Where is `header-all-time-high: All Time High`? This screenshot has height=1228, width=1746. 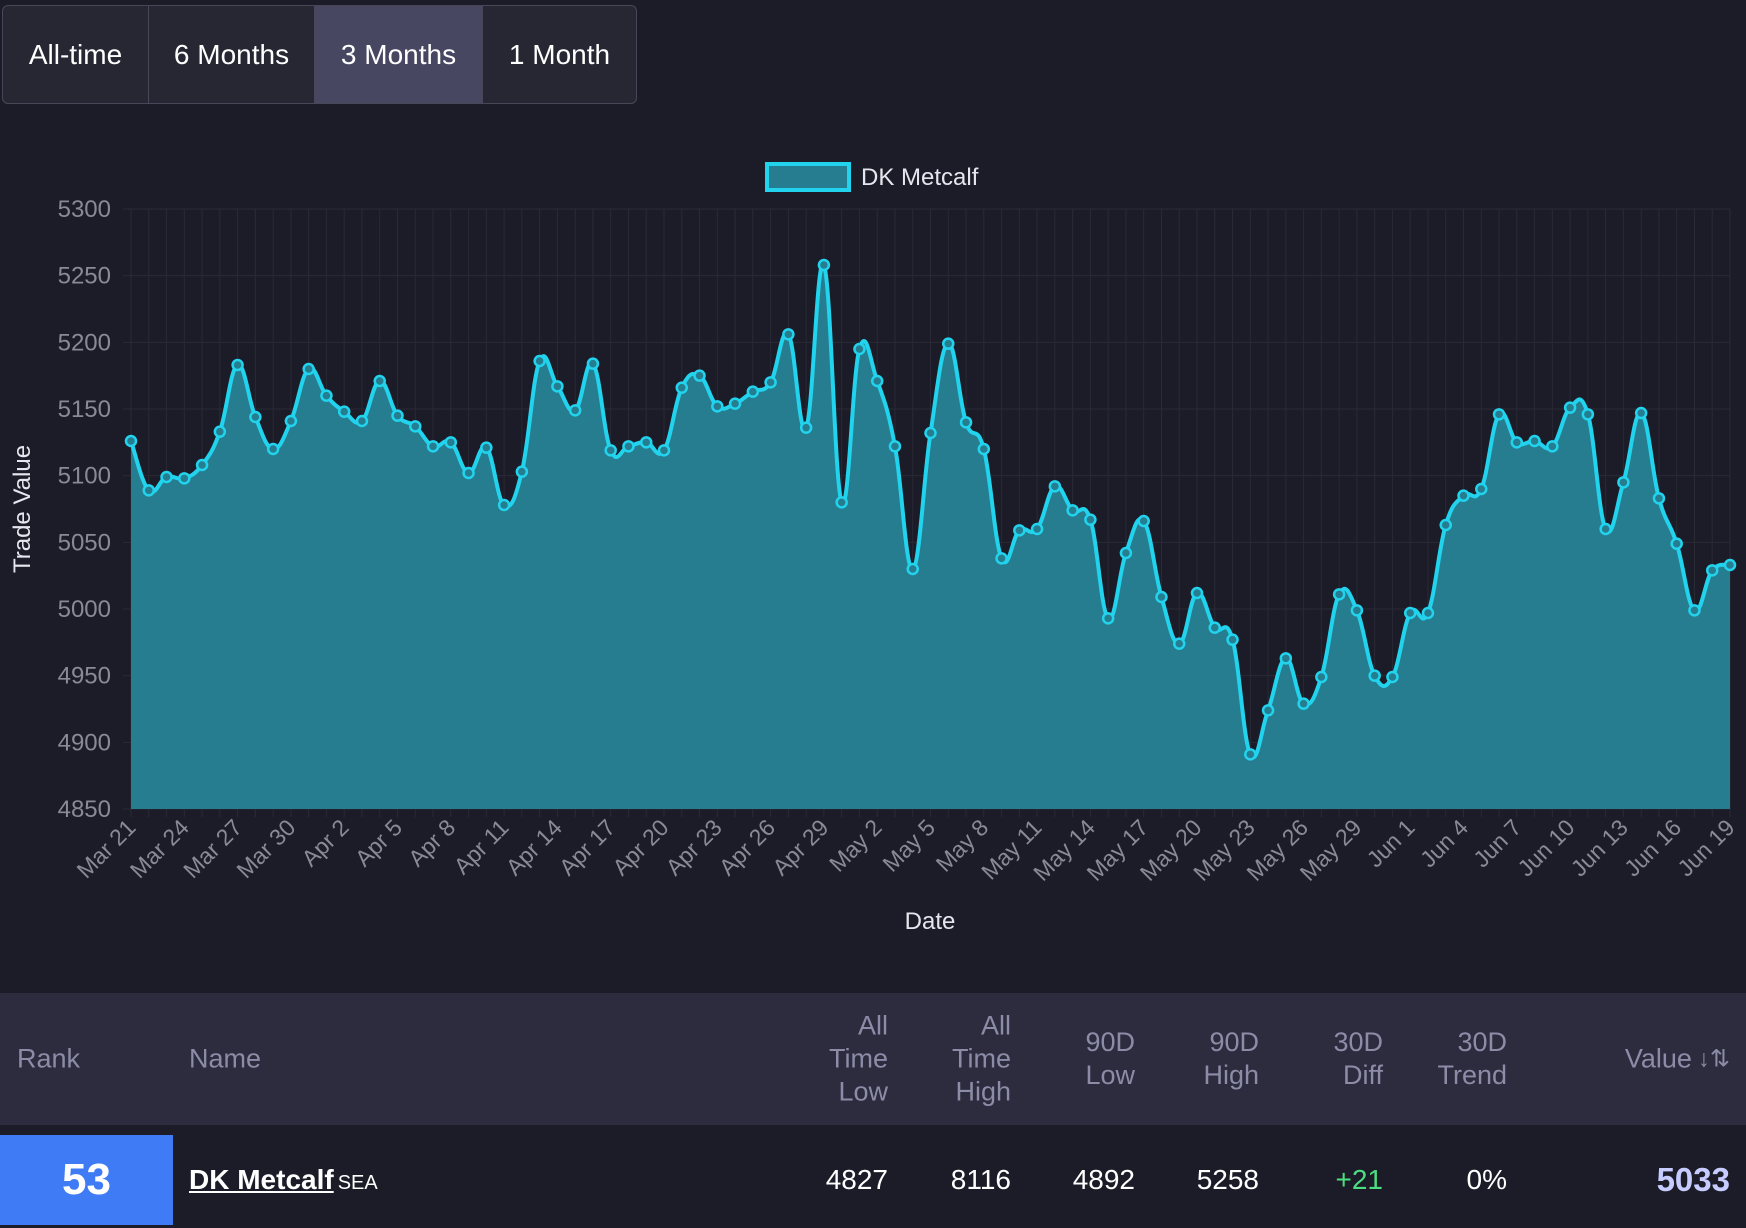 header-all-time-high: All Time High is located at coordinates (981, 1058).